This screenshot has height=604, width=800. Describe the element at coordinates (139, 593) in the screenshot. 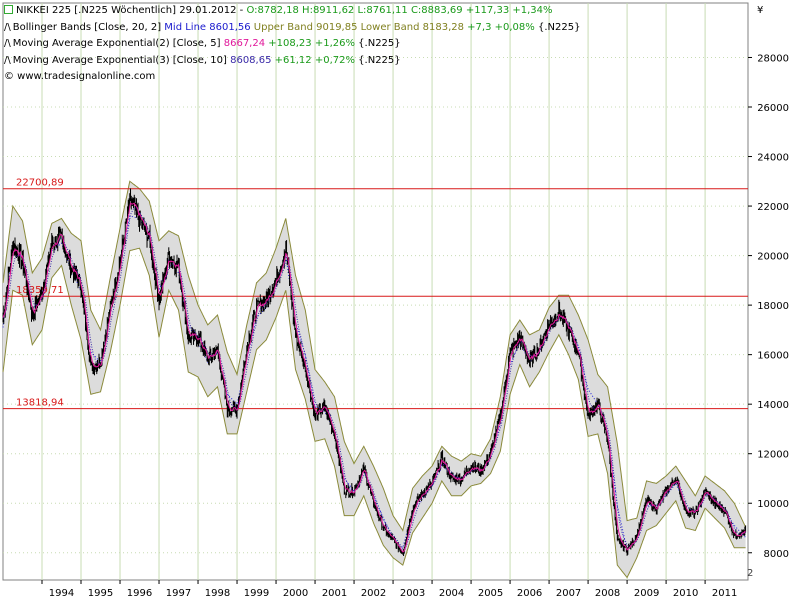

I see `x-tick-label: 1996` at that location.